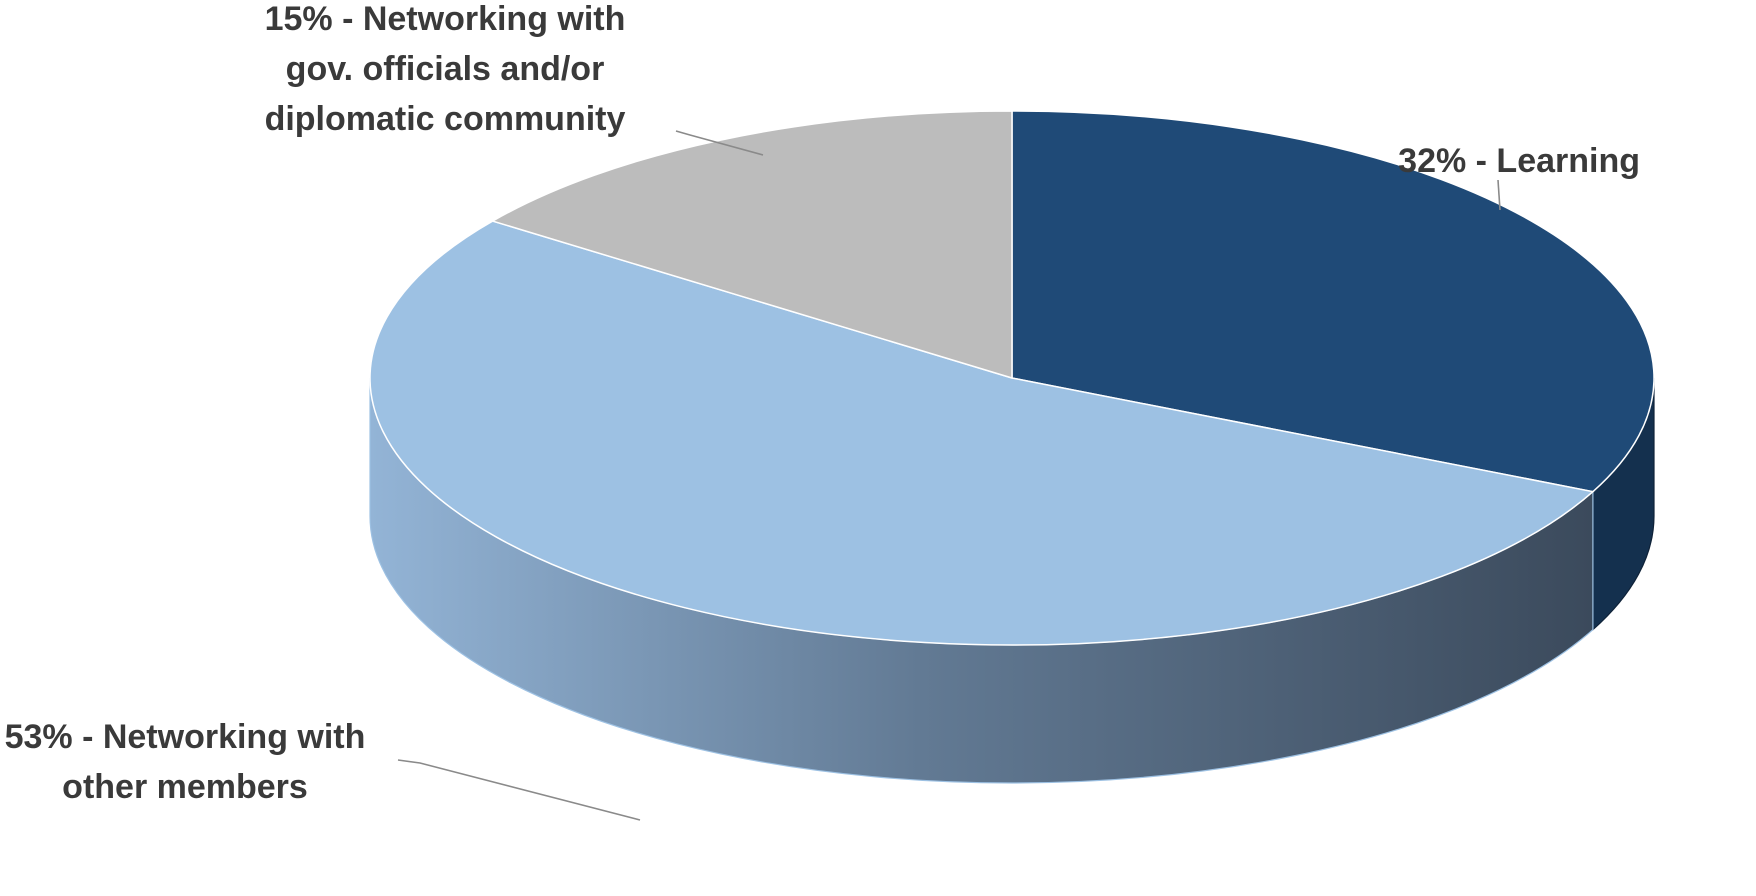 The width and height of the screenshot is (1756, 896). I want to click on slice-label-2-line-0: 15% - Networking with, so click(445, 19).